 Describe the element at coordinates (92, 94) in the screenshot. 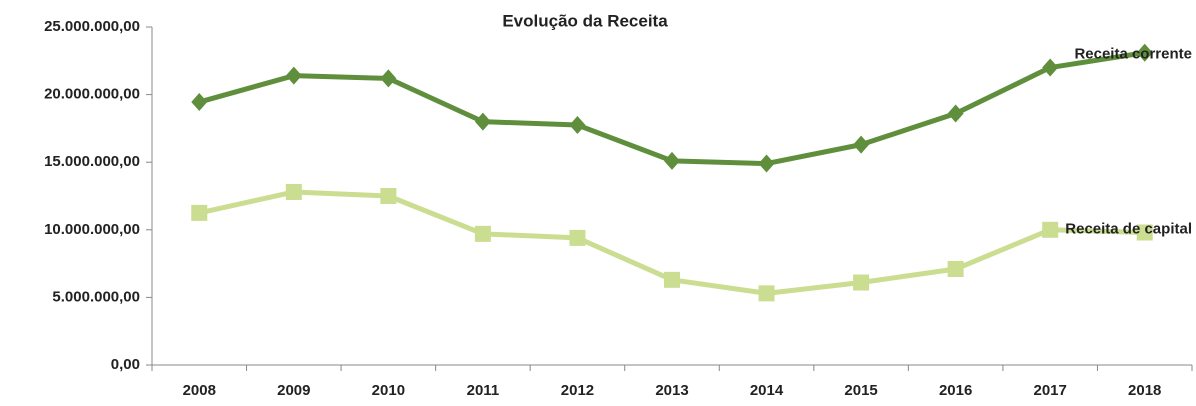

I see `y-tick-label: 20.000.000,00` at that location.